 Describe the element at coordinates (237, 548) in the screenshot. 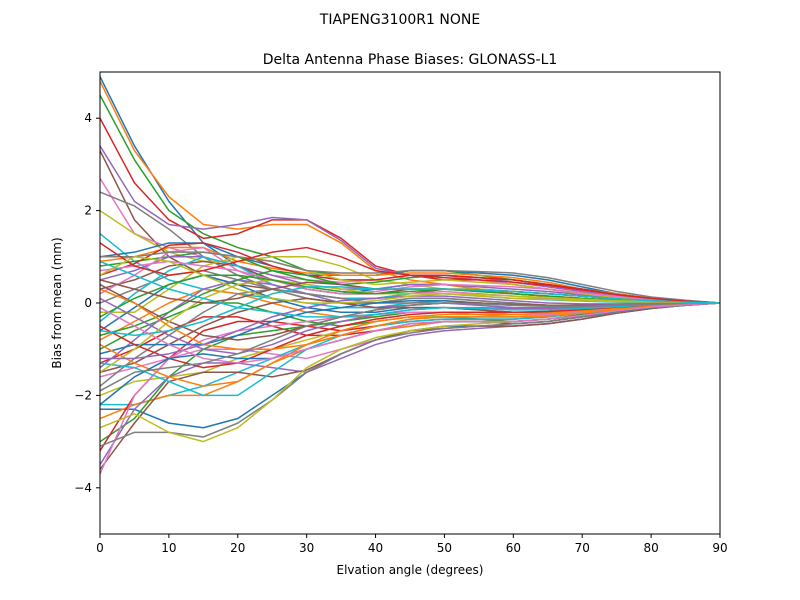

I see `x-tick-label: 20` at that location.